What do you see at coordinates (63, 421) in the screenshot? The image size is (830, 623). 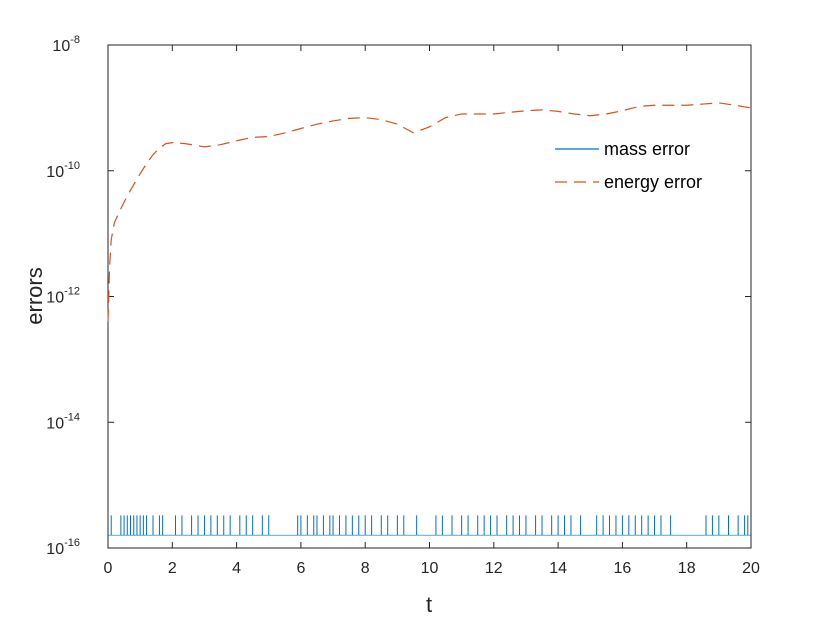 I see `y-tick-label: 10-14` at bounding box center [63, 421].